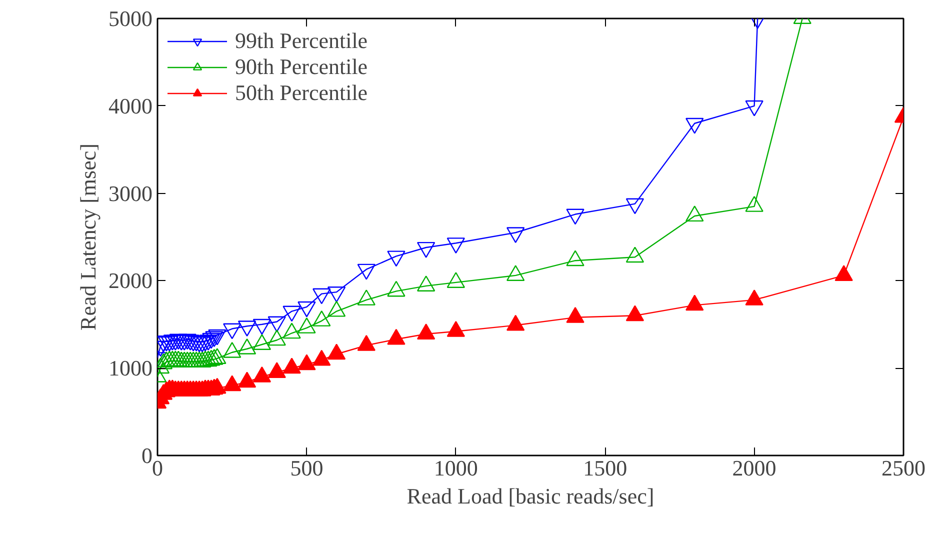 This screenshot has width=942, height=552. Describe the element at coordinates (130, 368) in the screenshot. I see `y-tick-label: 1000` at that location.